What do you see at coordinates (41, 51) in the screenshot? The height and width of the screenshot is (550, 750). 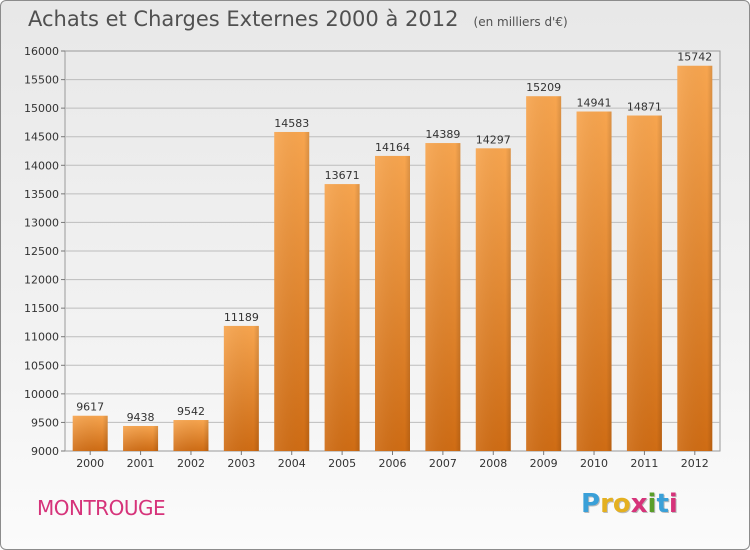 I see `y-tick-label: 16000` at bounding box center [41, 51].